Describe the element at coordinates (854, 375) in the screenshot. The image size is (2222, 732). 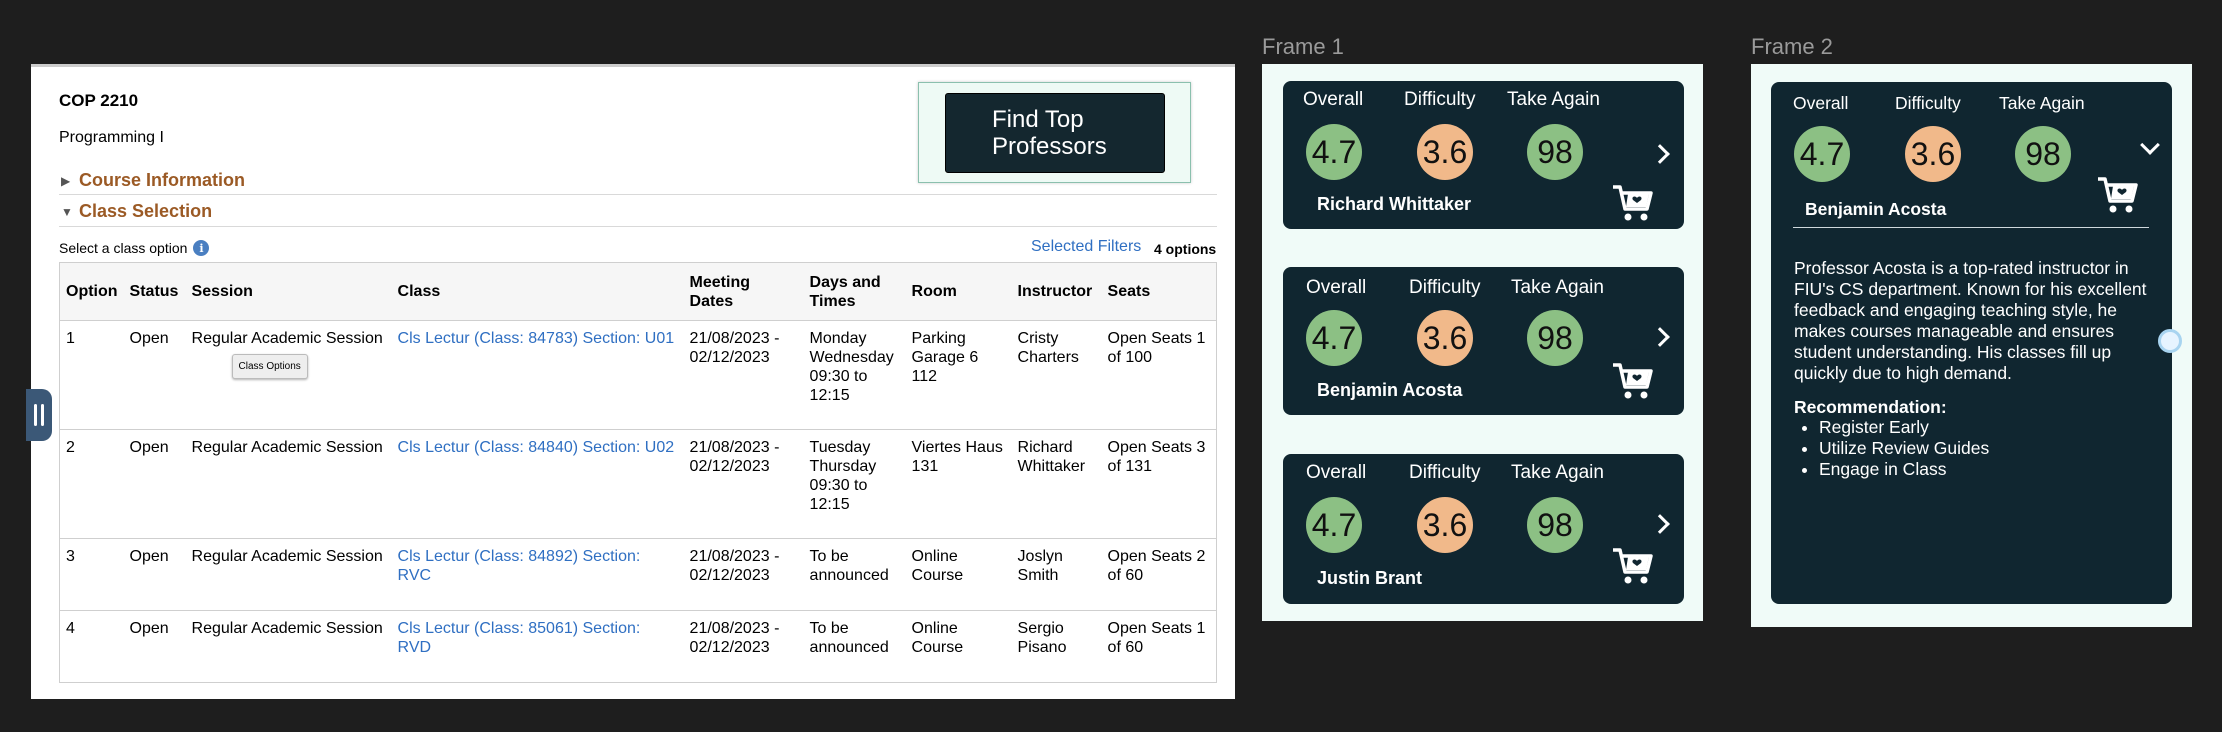
I see `cell-days-times: Monday Wednesday 09:30 to 12:15` at that location.